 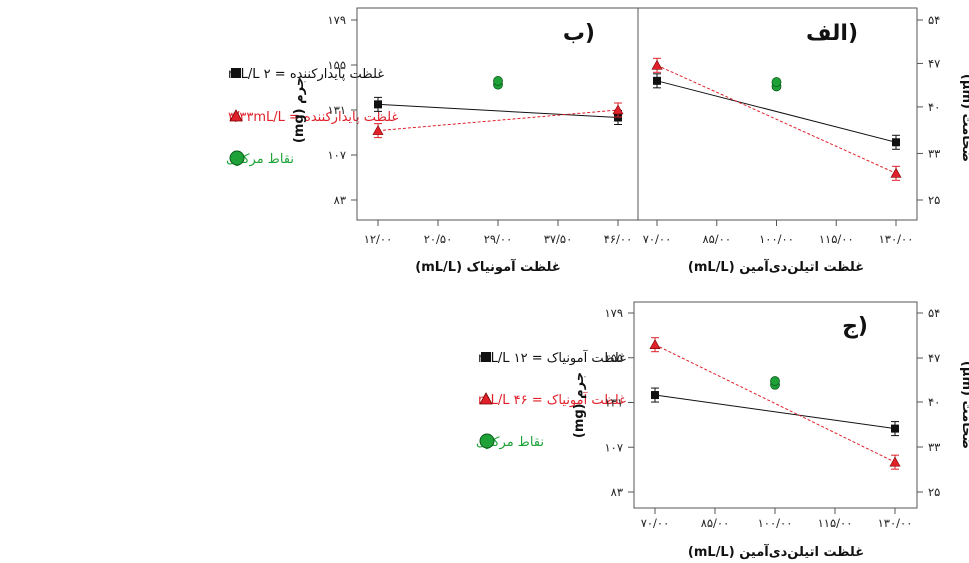 I want to click on panel-jim-y-tick-label: ۱۵۵, so click(x=613, y=358).